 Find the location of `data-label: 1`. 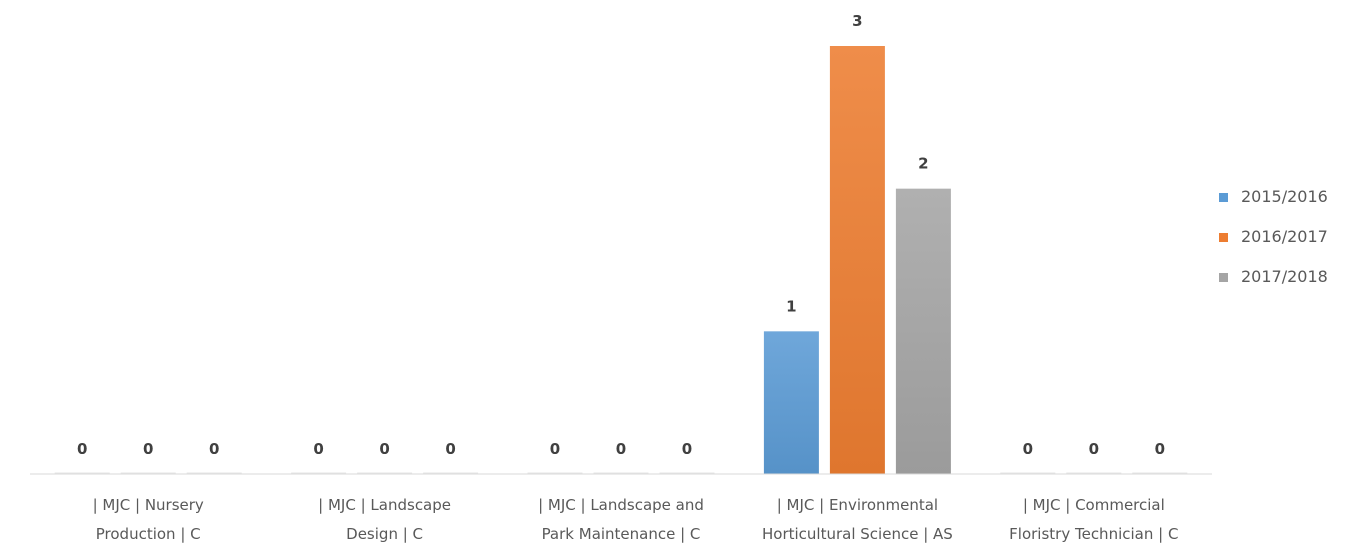

data-label: 1 is located at coordinates (791, 306).